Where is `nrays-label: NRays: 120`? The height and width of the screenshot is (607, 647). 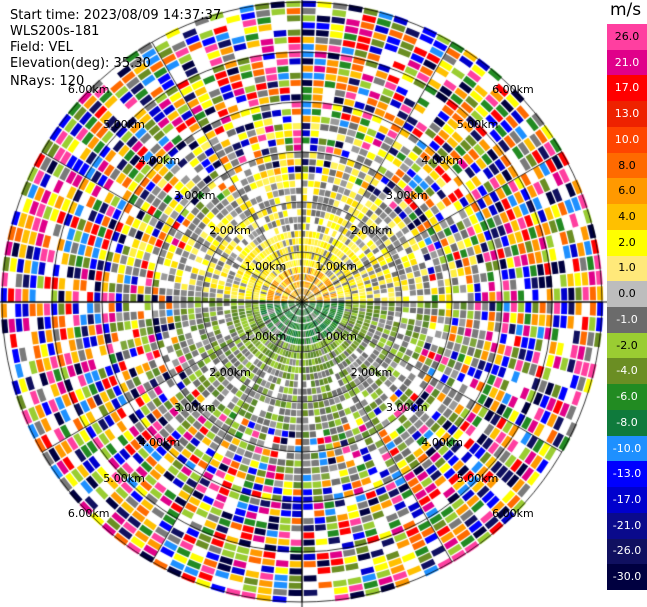 nrays-label: NRays: 120 is located at coordinates (47, 81).